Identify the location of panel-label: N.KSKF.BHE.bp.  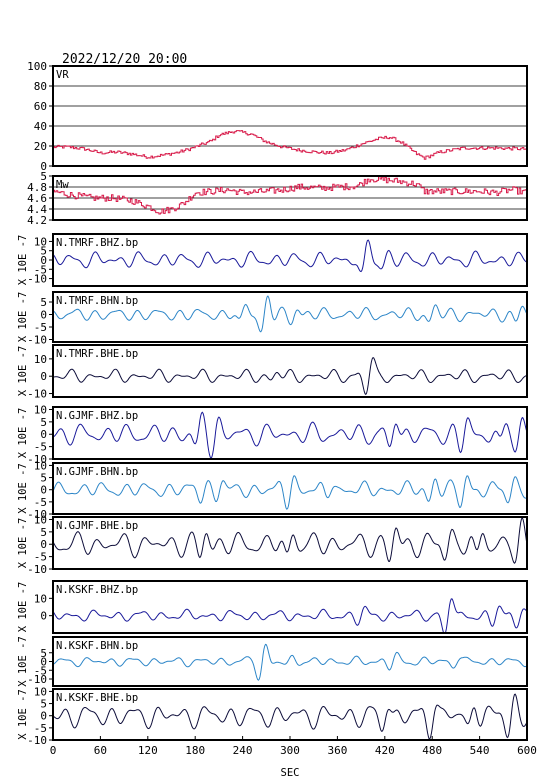
(97, 698).